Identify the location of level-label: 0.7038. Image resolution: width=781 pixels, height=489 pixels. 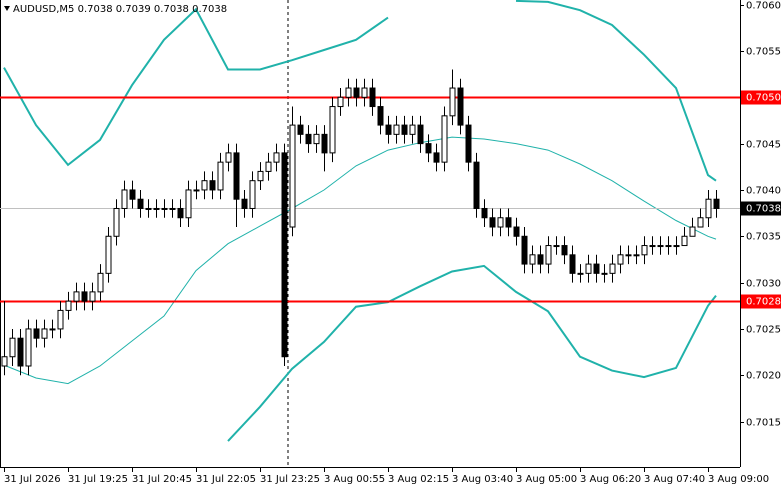
(763, 209).